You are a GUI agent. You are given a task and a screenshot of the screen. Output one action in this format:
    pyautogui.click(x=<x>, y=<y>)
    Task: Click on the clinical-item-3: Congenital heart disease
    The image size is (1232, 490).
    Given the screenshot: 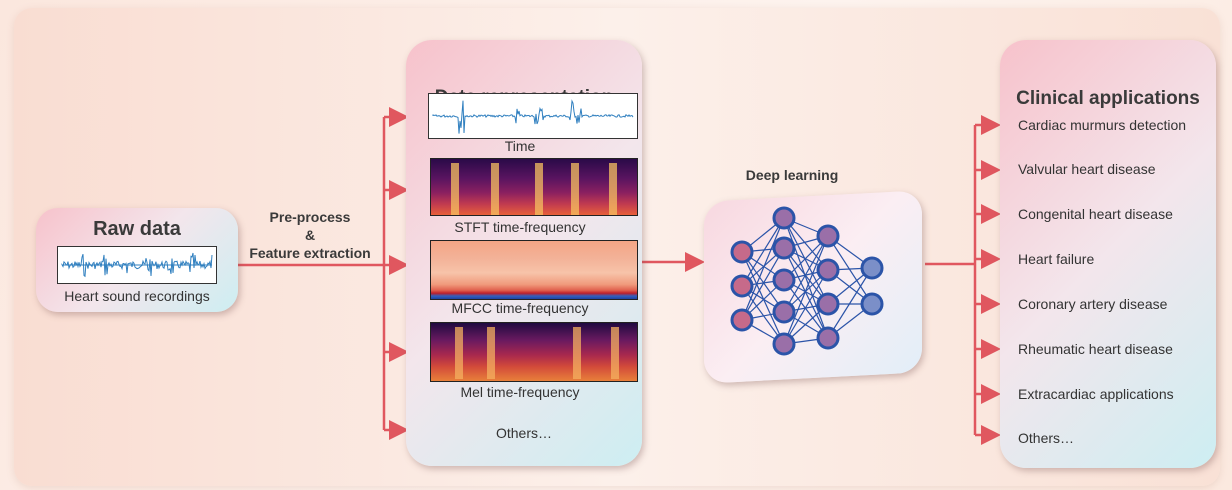 What is the action you would take?
    pyautogui.click(x=1095, y=214)
    